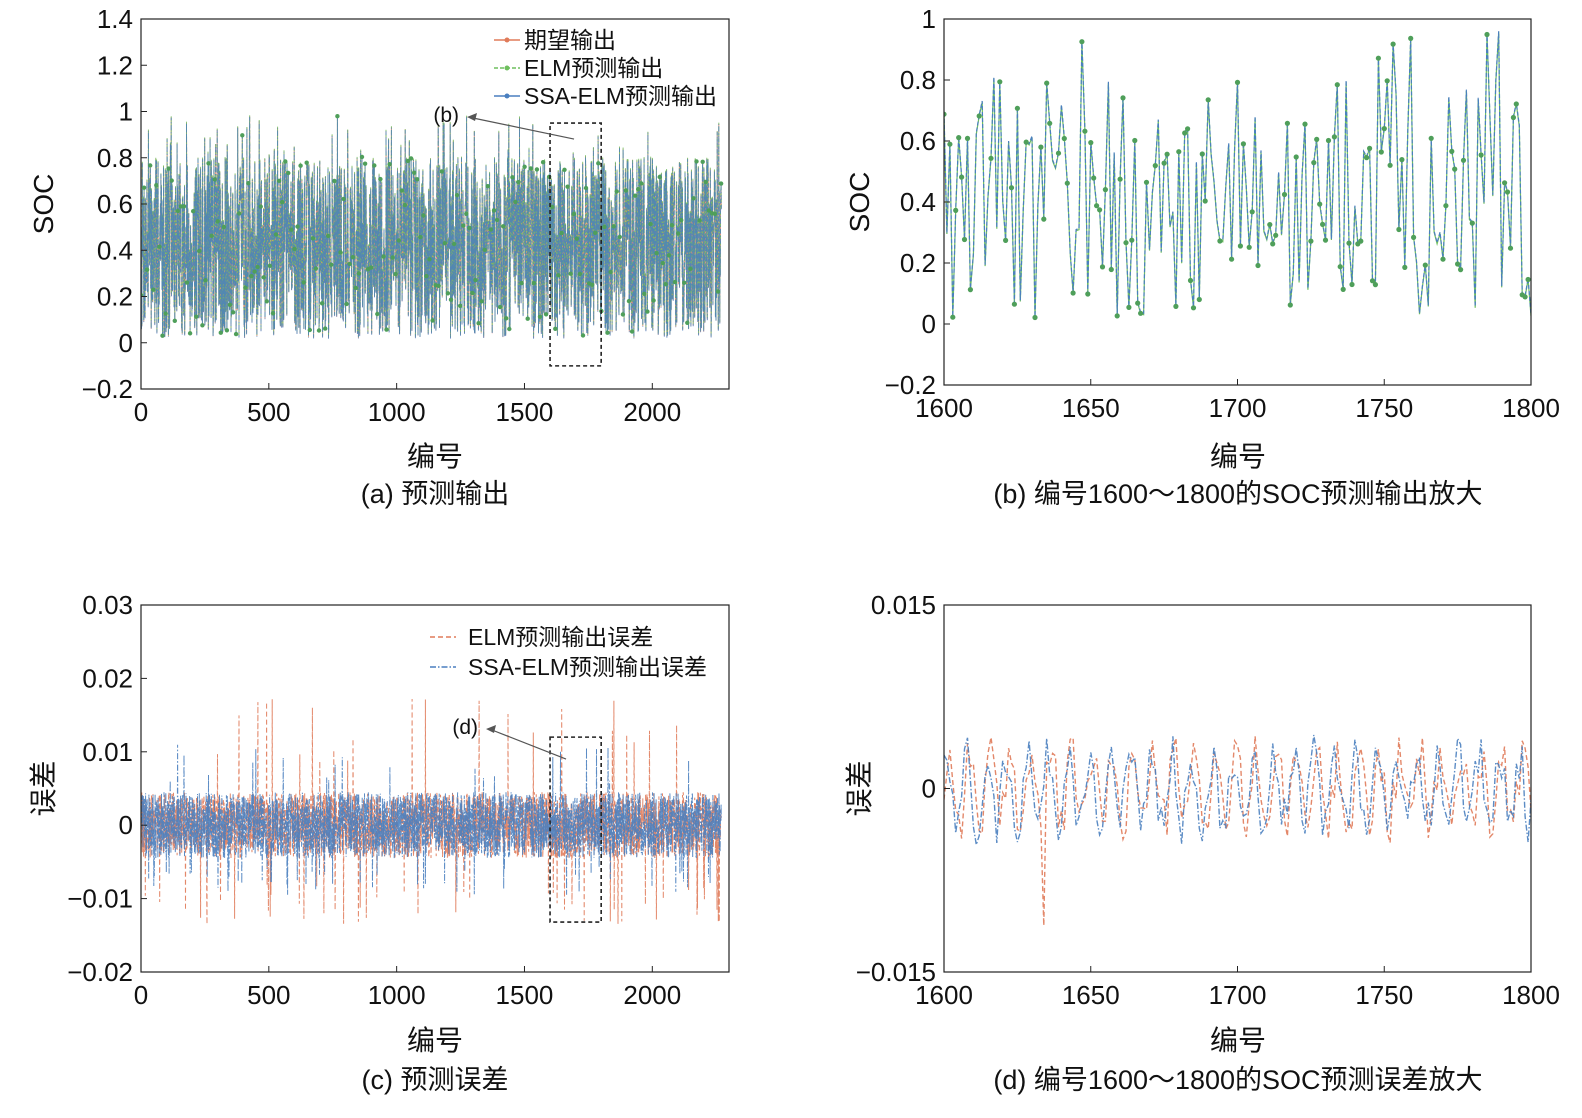  What do you see at coordinates (944, 995) in the screenshot?
I see `x-tick-label: 1600` at bounding box center [944, 995].